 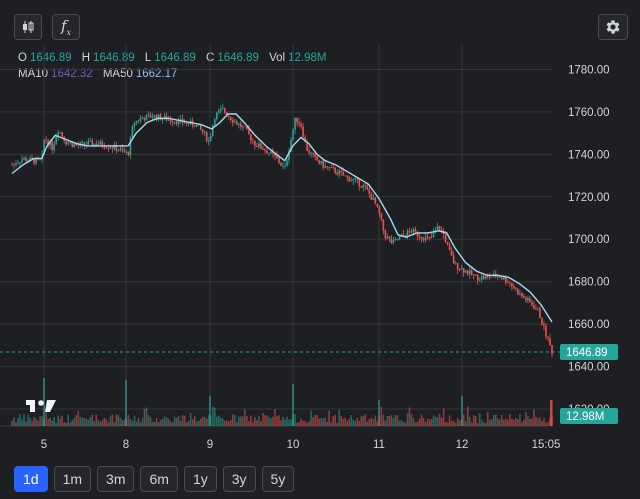 I want to click on last-price-label: 1646.89, so click(x=587, y=353).